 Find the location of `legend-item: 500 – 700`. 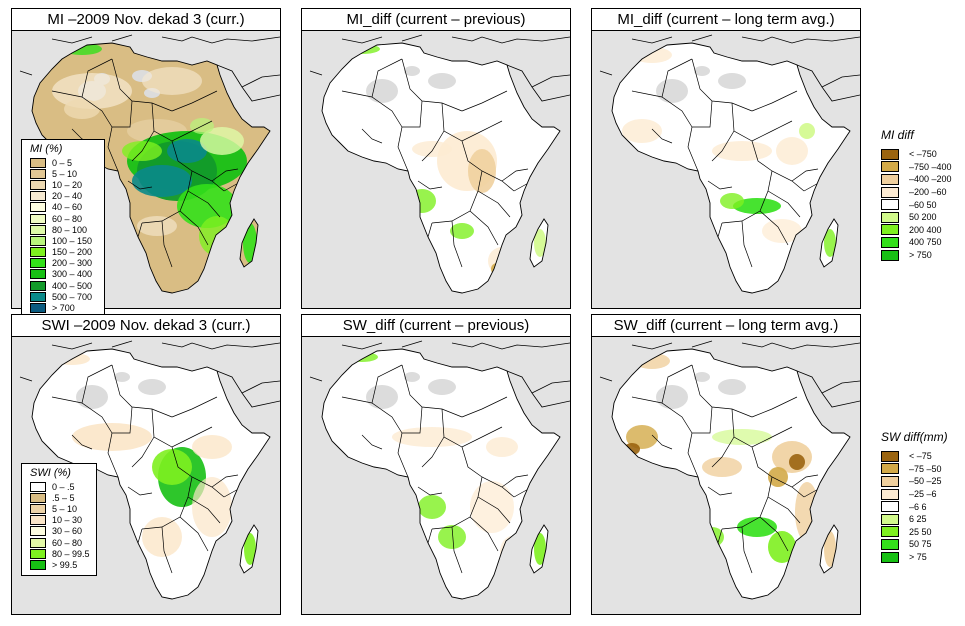

legend-item: 500 – 700 is located at coordinates (64, 296).